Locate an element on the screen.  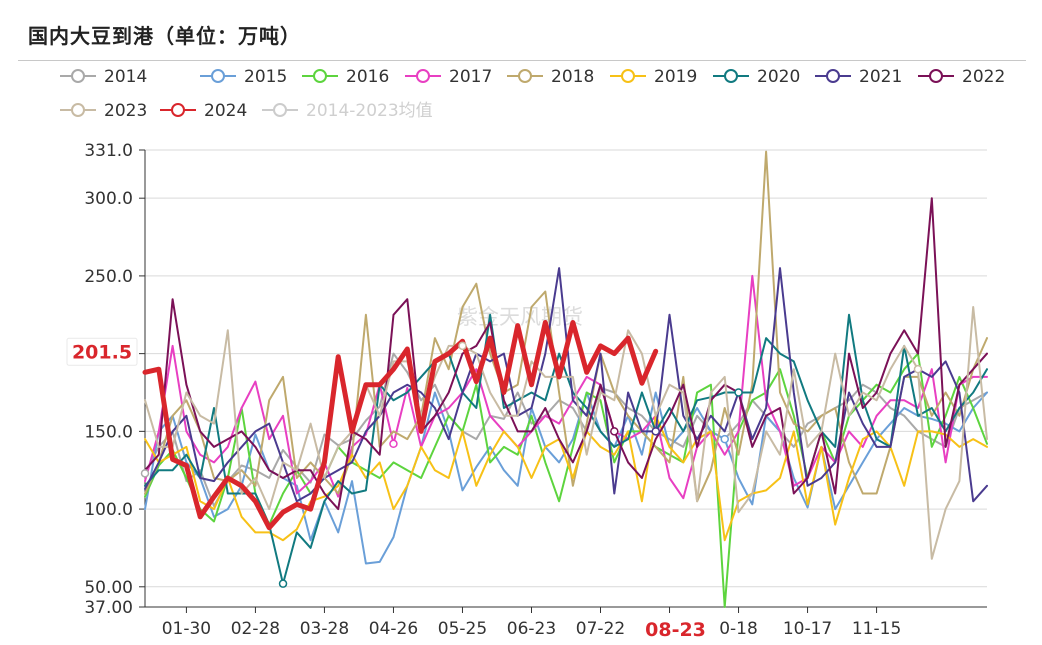
legend-label: 2020 is located at coordinates (778, 77).